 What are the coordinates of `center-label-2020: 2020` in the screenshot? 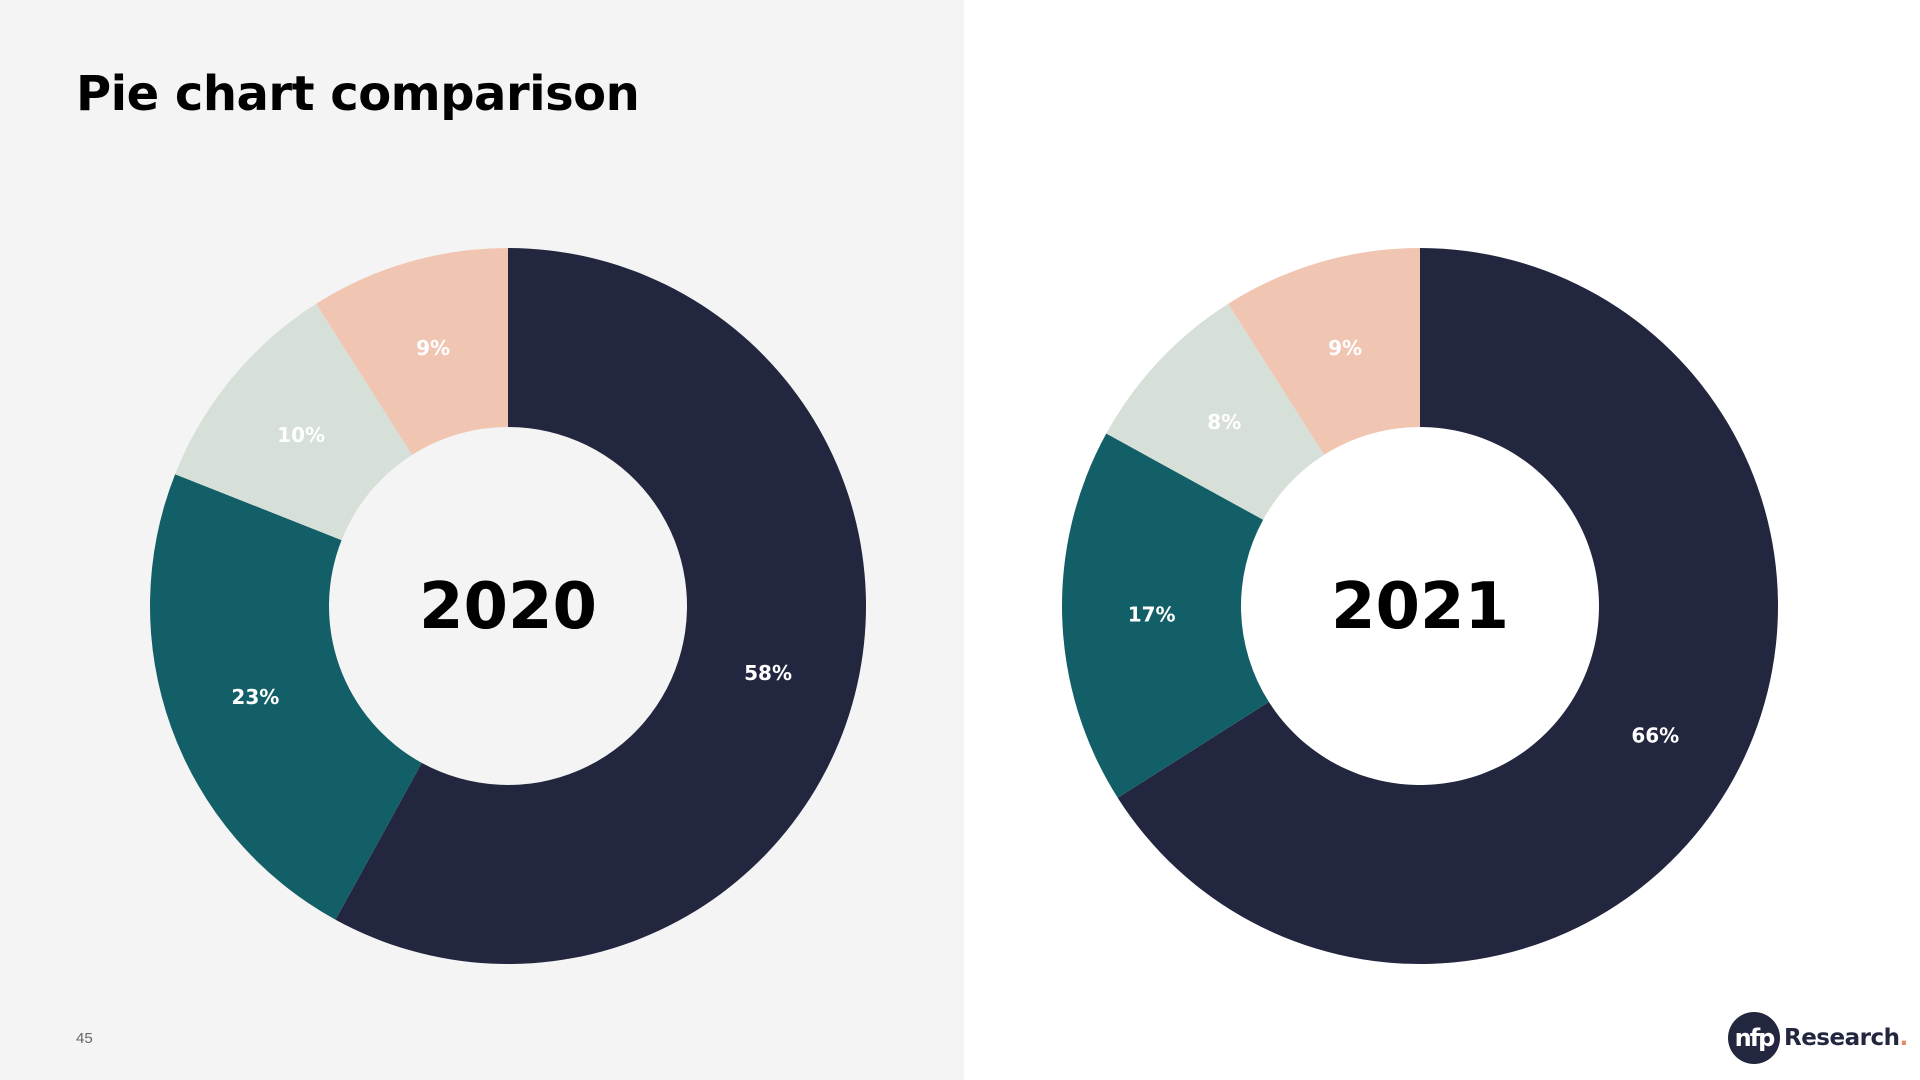 It's located at (508, 607).